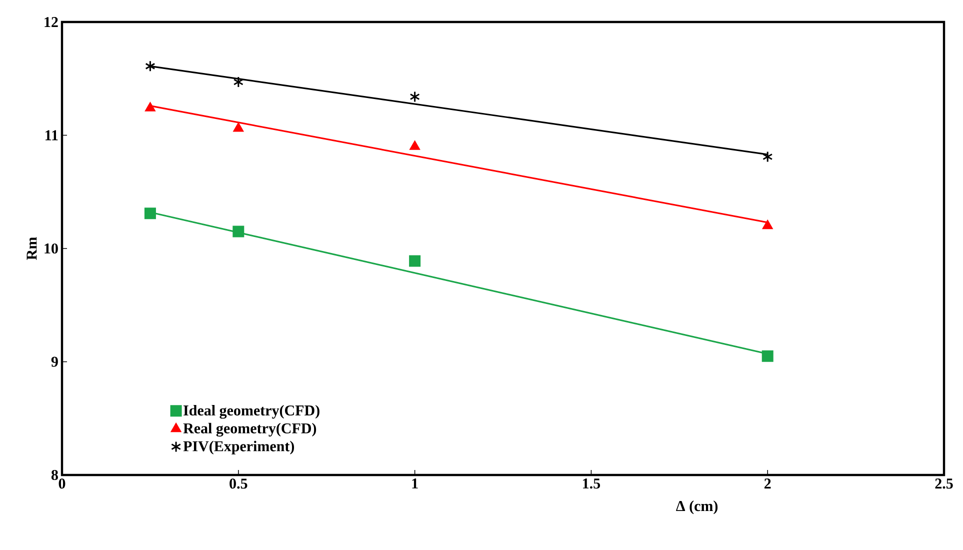 This screenshot has width=963, height=550. Describe the element at coordinates (52, 135) in the screenshot. I see `y-tick-label: 11` at that location.